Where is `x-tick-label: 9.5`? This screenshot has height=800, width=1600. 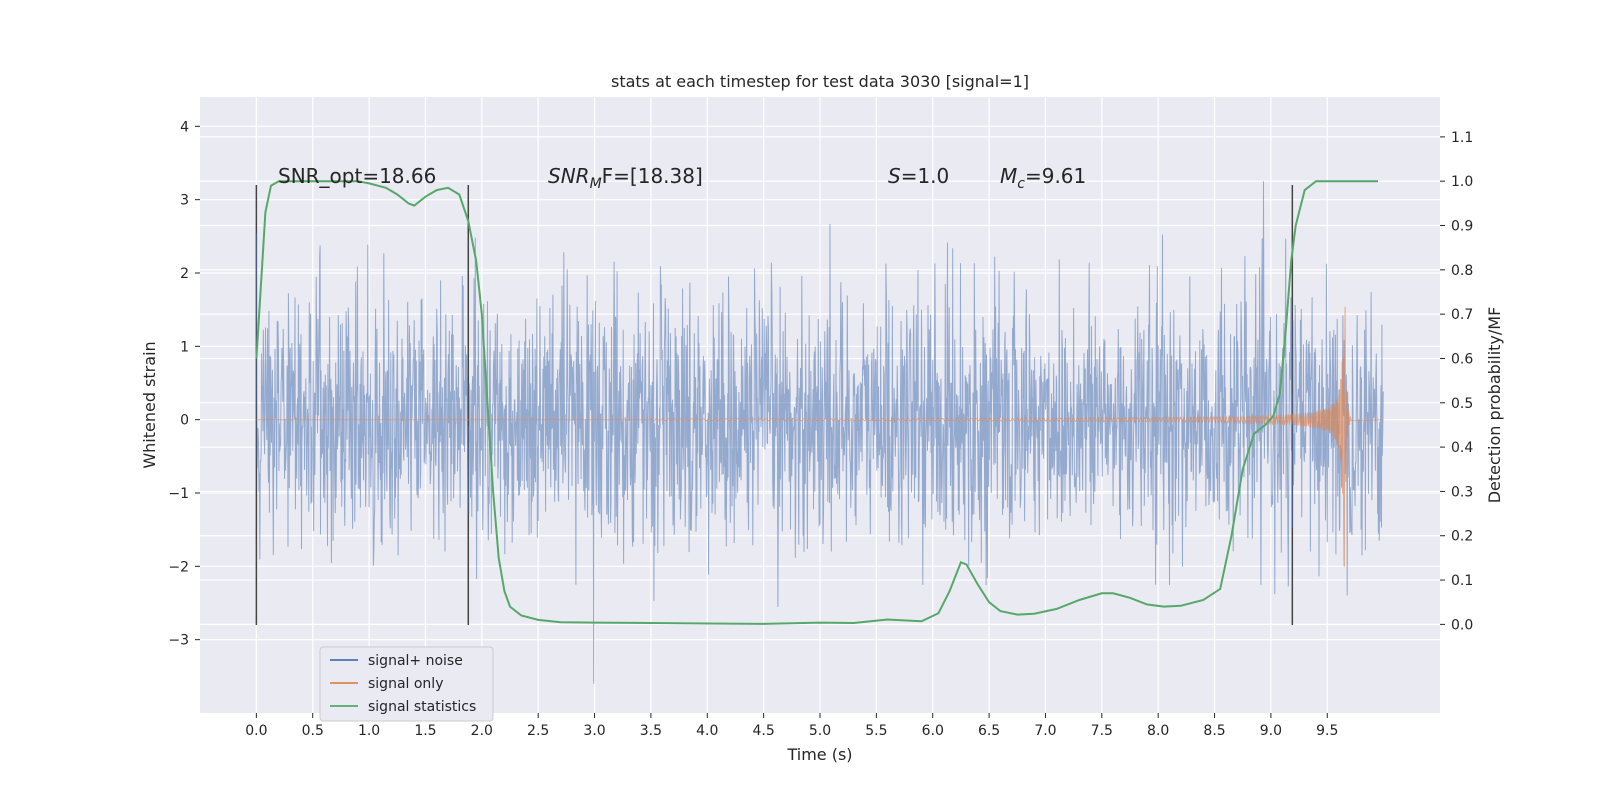
x-tick-label: 9.5 is located at coordinates (1327, 731).